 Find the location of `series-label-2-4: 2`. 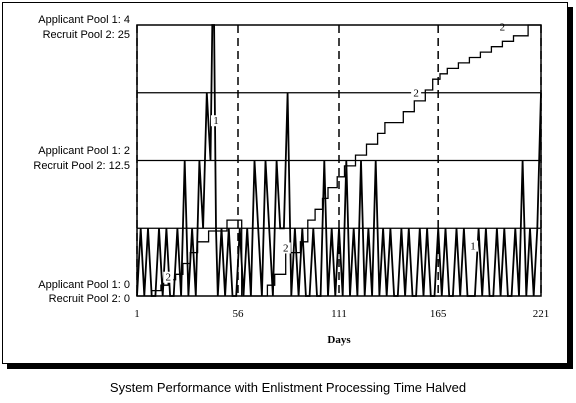

series-label-2-4: 2 is located at coordinates (286, 248).